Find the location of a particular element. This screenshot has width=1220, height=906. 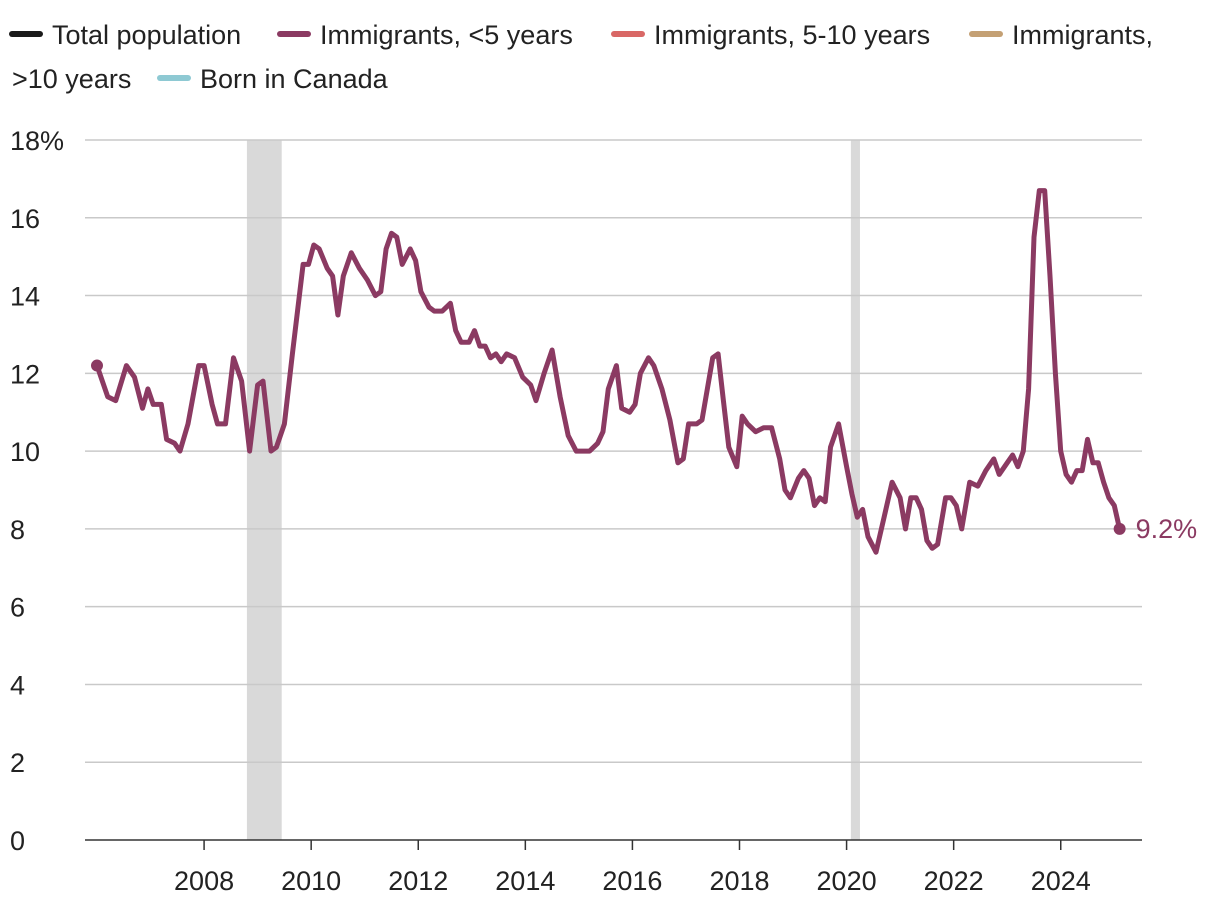

y-tick-label: 18% is located at coordinates (37, 141).